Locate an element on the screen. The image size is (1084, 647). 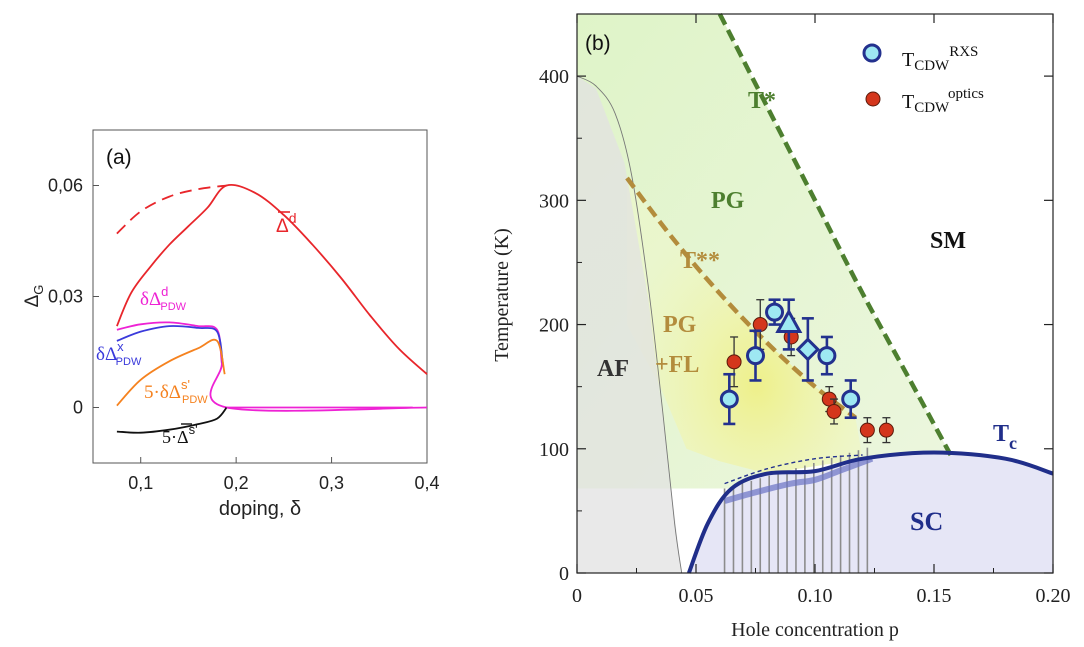
label-ddpdw-sup: d is located at coordinates (164, 291).